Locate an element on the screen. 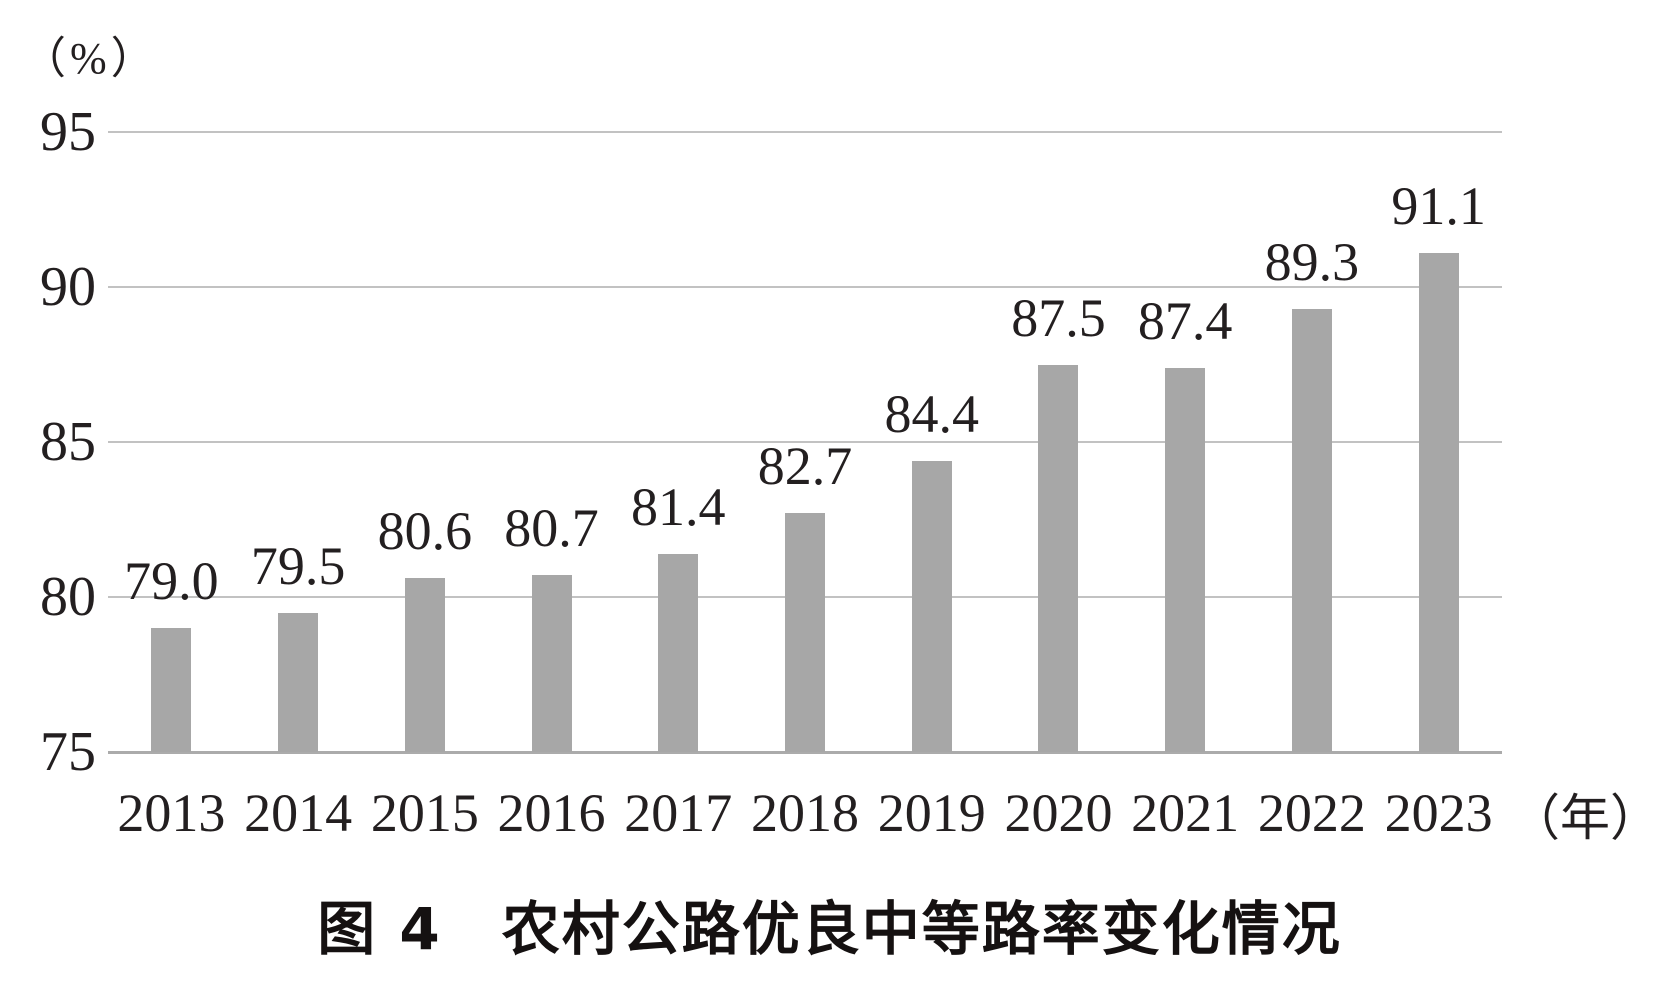 The image size is (1659, 996). x-tick-label-2014: 2014 is located at coordinates (298, 813).